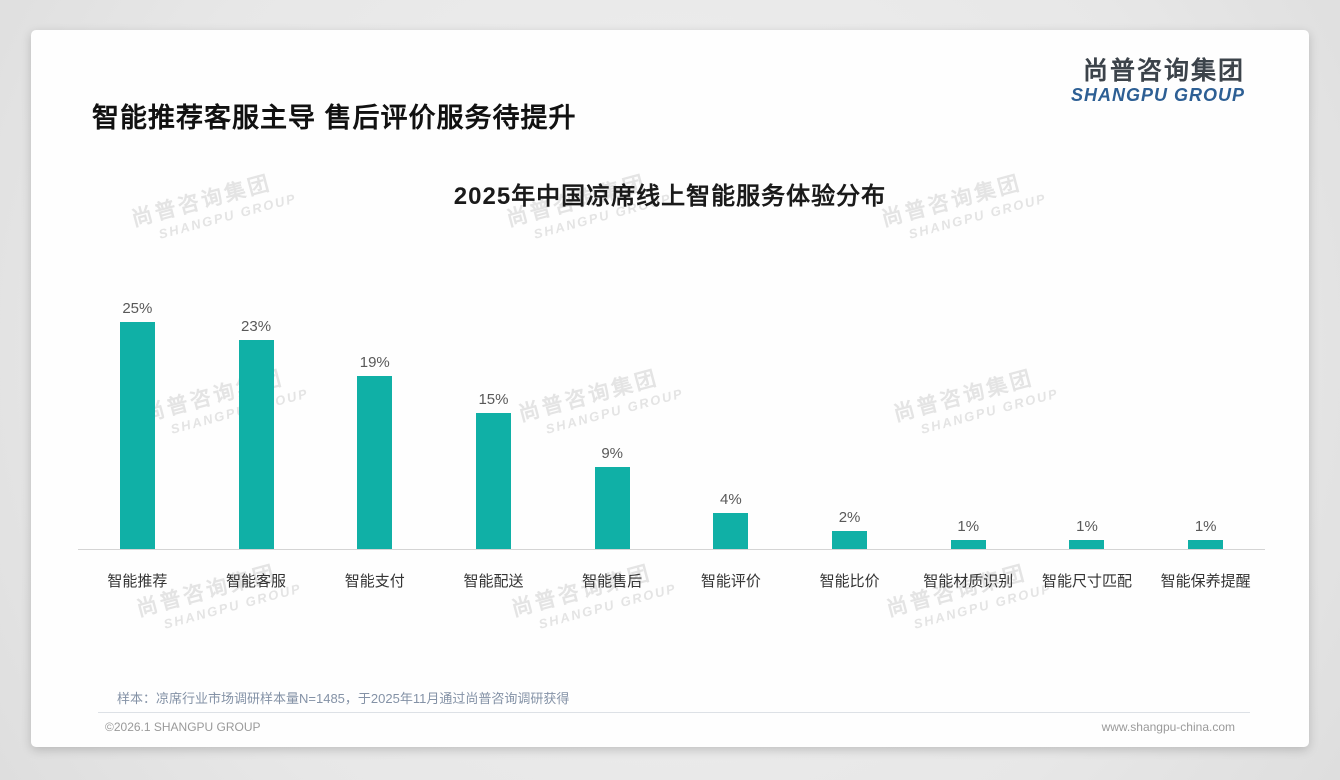 The height and width of the screenshot is (780, 1340). Describe the element at coordinates (730, 581) in the screenshot. I see `category-label: 智能评价` at that location.